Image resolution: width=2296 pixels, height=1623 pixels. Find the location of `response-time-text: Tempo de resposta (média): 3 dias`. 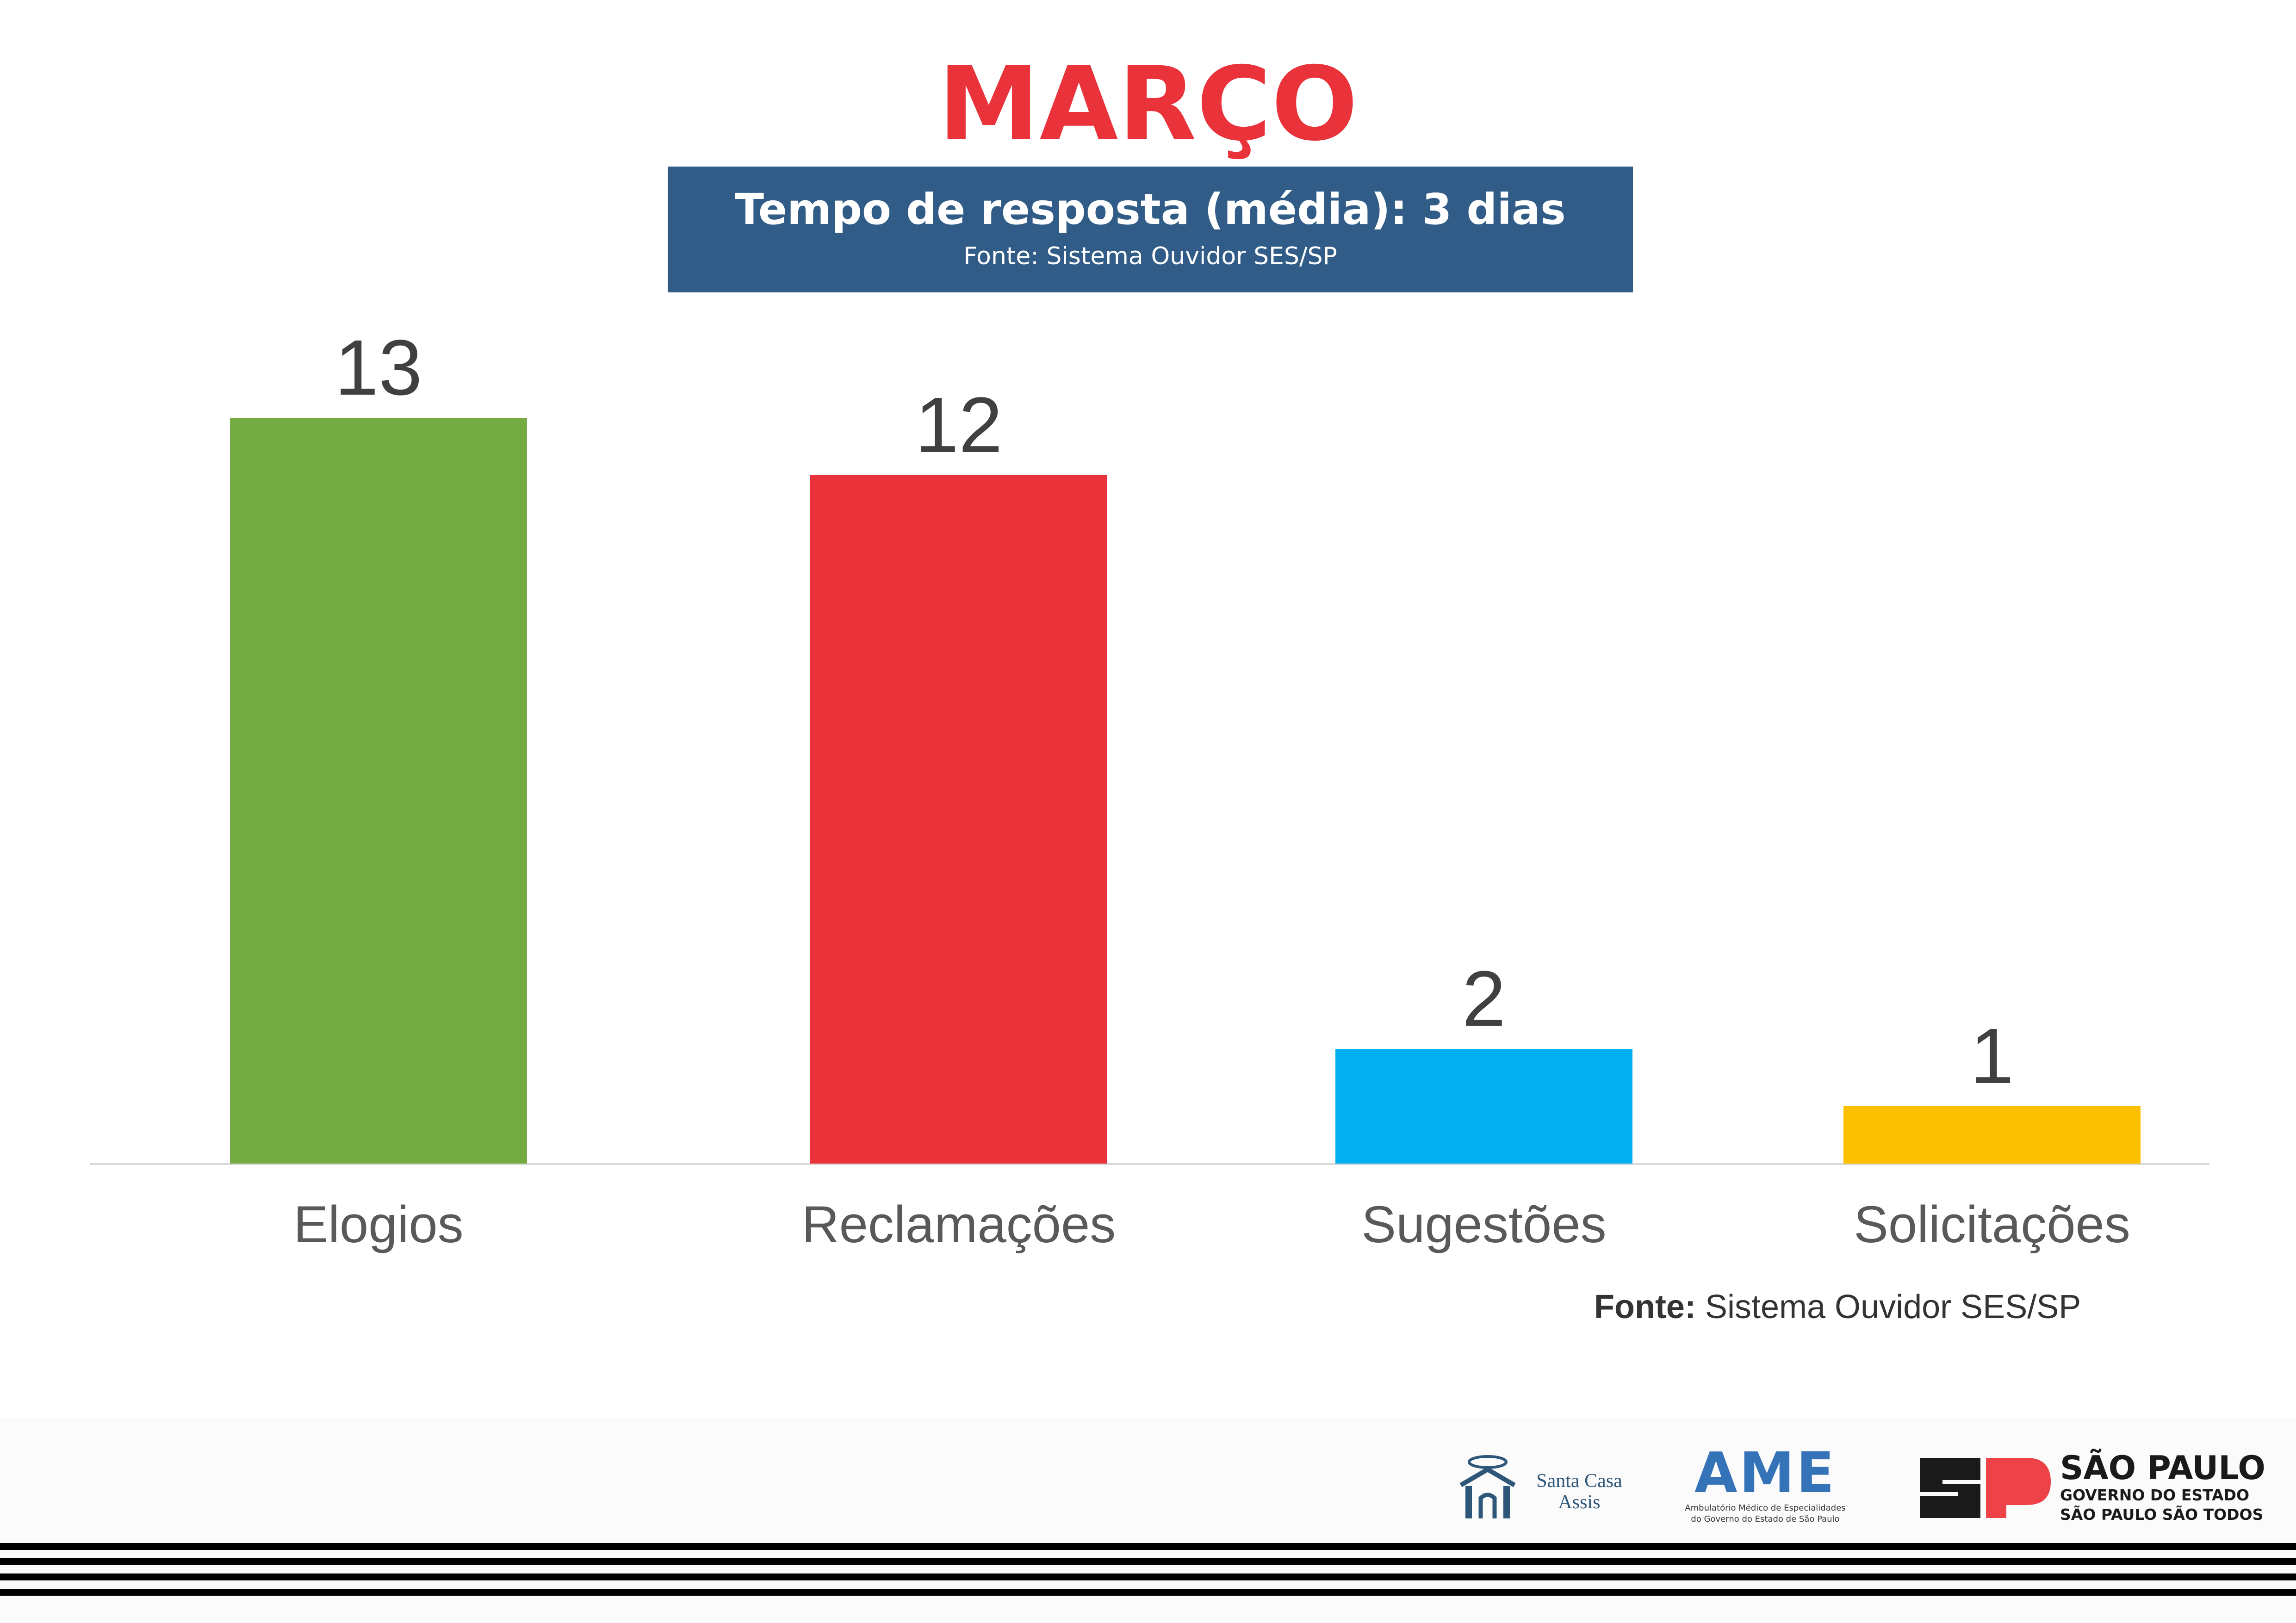

response-time-text: Tempo de resposta (média): 3 dias is located at coordinates (1150, 209).